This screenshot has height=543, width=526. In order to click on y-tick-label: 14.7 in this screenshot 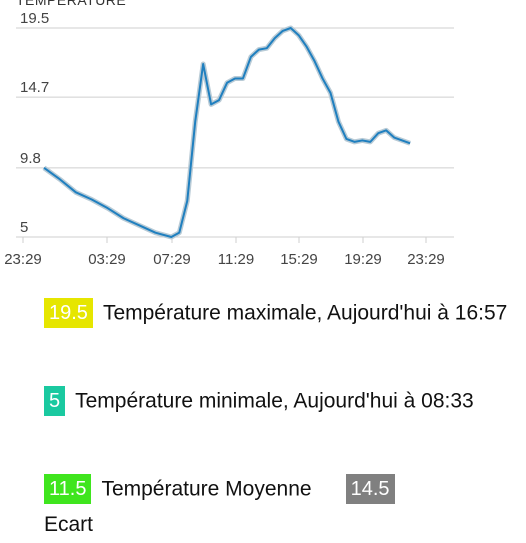, I will do `click(34, 87)`.